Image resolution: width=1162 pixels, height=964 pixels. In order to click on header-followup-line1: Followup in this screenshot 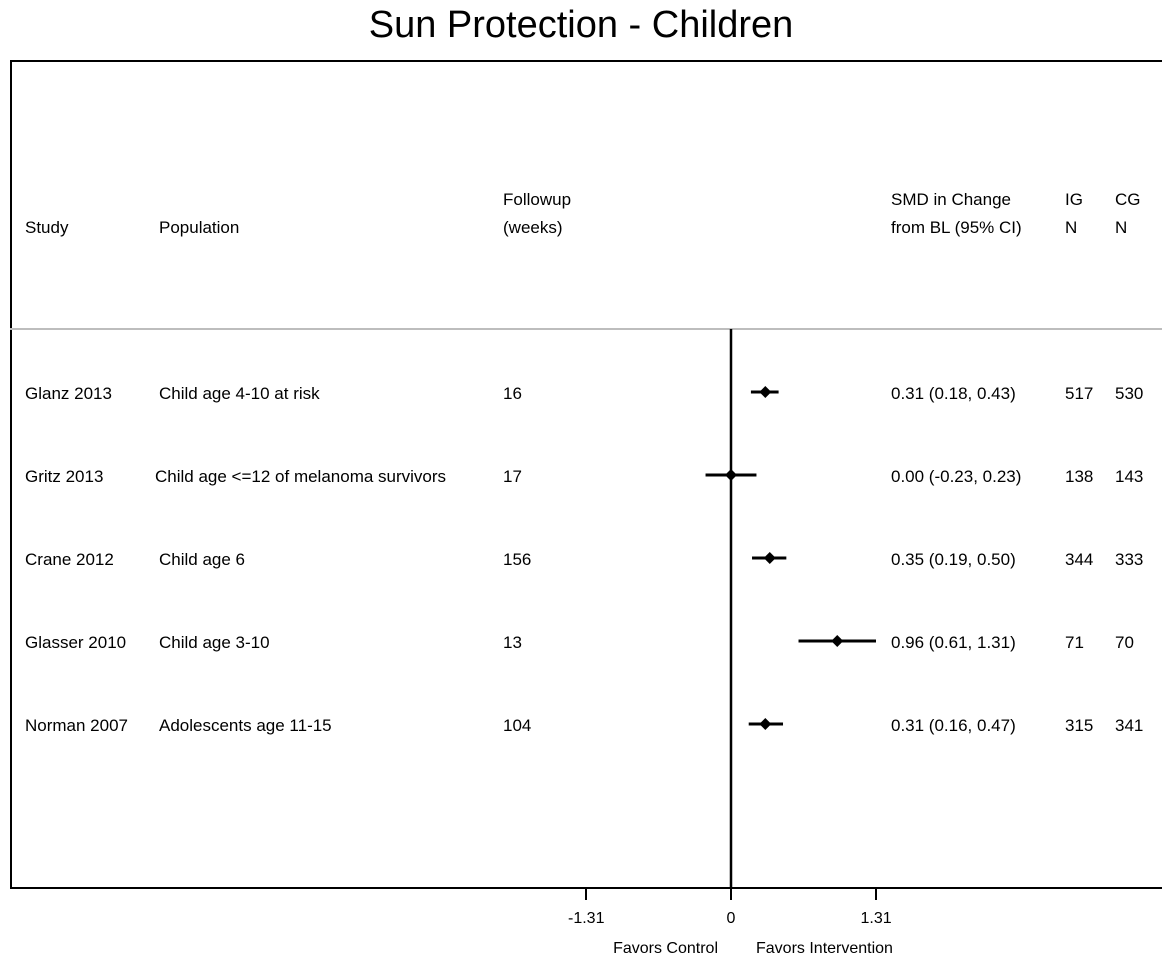, I will do `click(537, 199)`.